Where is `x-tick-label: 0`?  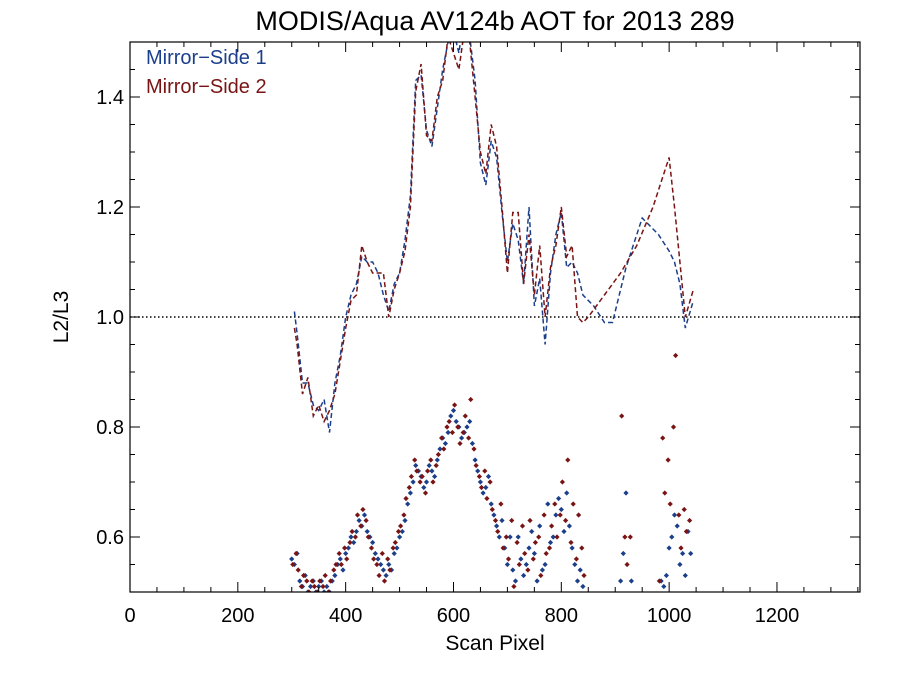 x-tick-label: 0 is located at coordinates (129, 616).